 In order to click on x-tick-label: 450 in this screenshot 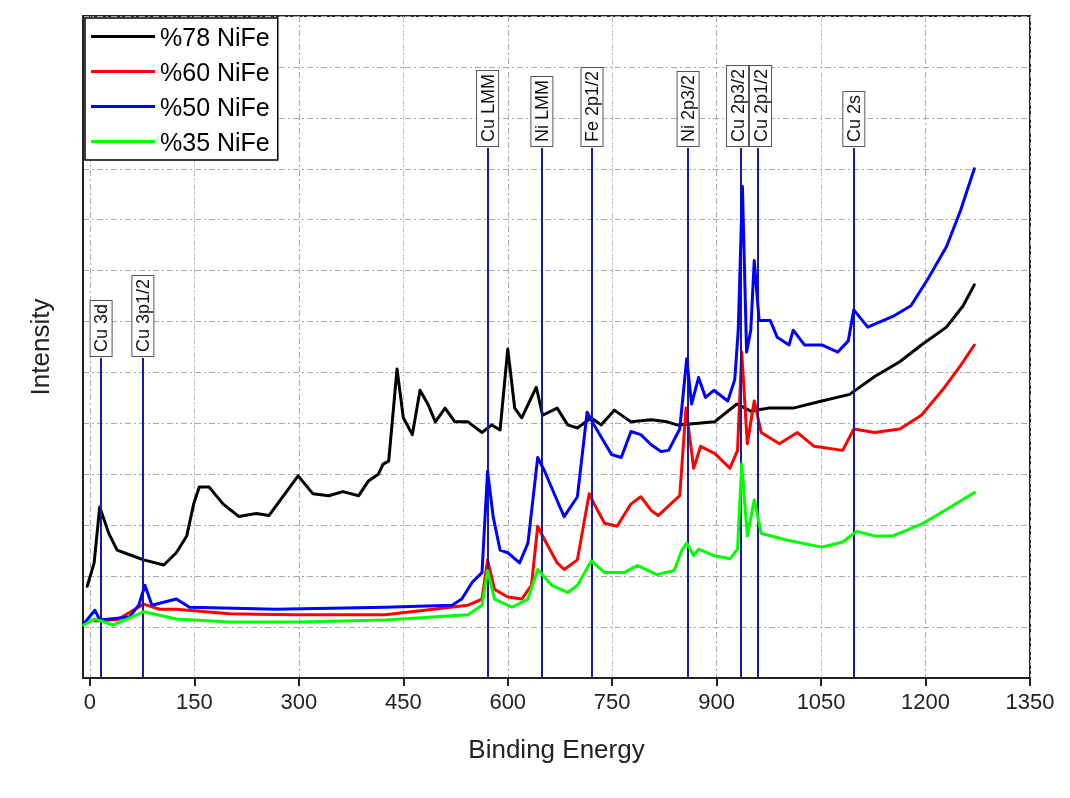, I will do `click(403, 701)`.